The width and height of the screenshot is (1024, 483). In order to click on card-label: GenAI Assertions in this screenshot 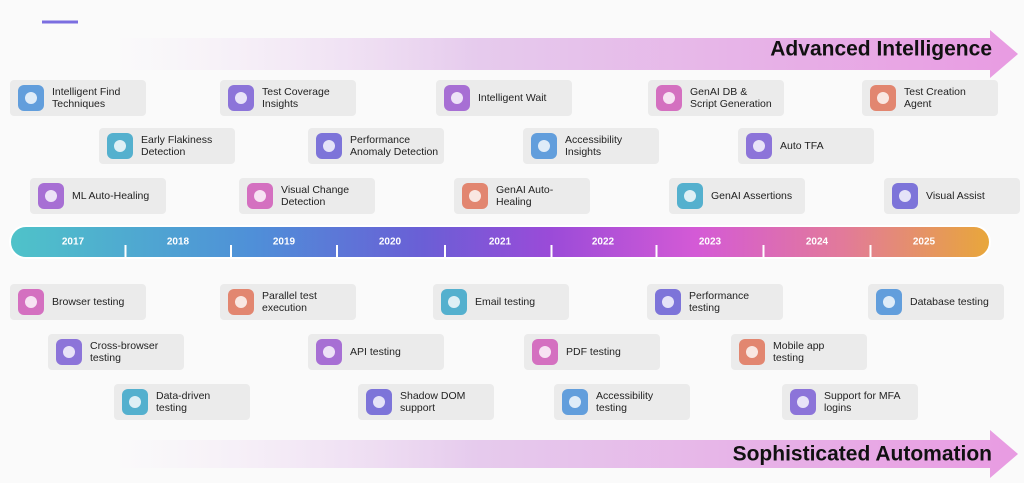, I will do `click(751, 196)`.